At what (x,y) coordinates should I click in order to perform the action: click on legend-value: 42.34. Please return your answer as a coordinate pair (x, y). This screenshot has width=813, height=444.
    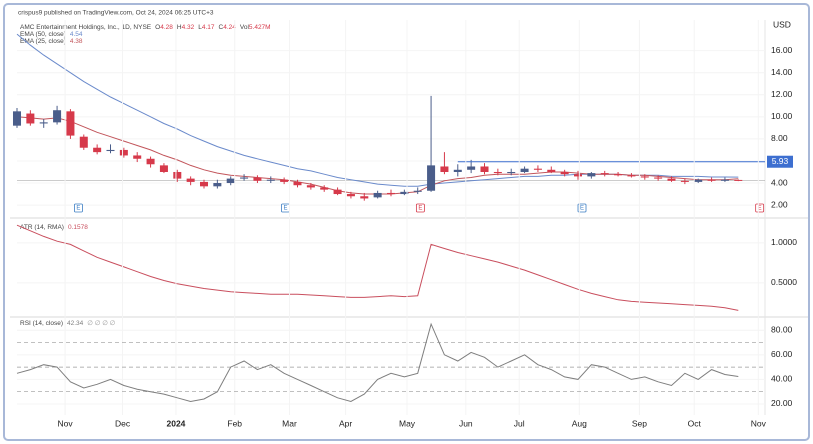
    Looking at the image, I should click on (75, 323).